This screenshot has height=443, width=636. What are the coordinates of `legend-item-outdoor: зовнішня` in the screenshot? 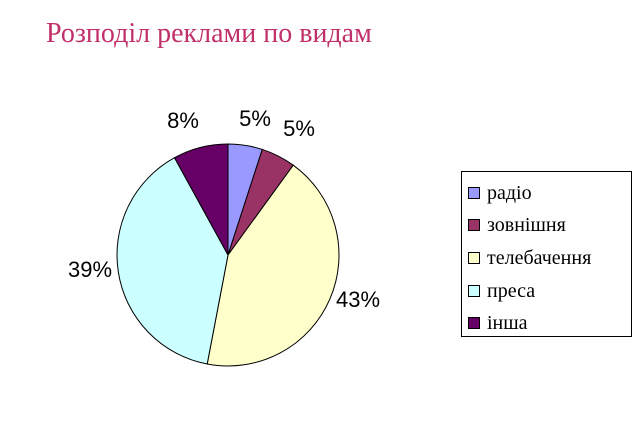 It's located at (517, 225).